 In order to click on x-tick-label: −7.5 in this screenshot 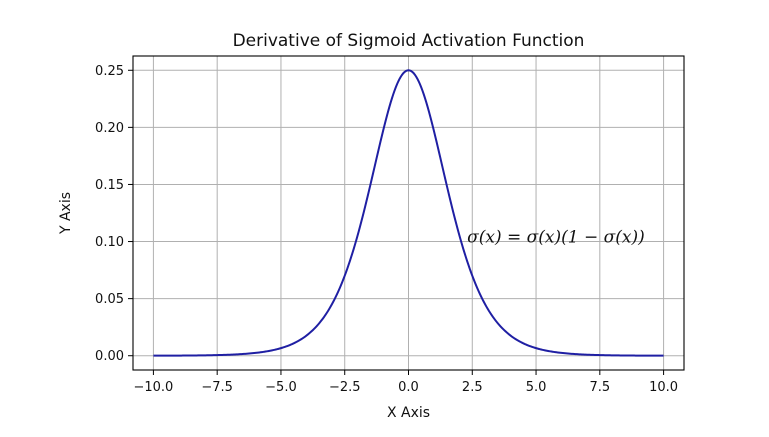, I will do `click(217, 387)`.